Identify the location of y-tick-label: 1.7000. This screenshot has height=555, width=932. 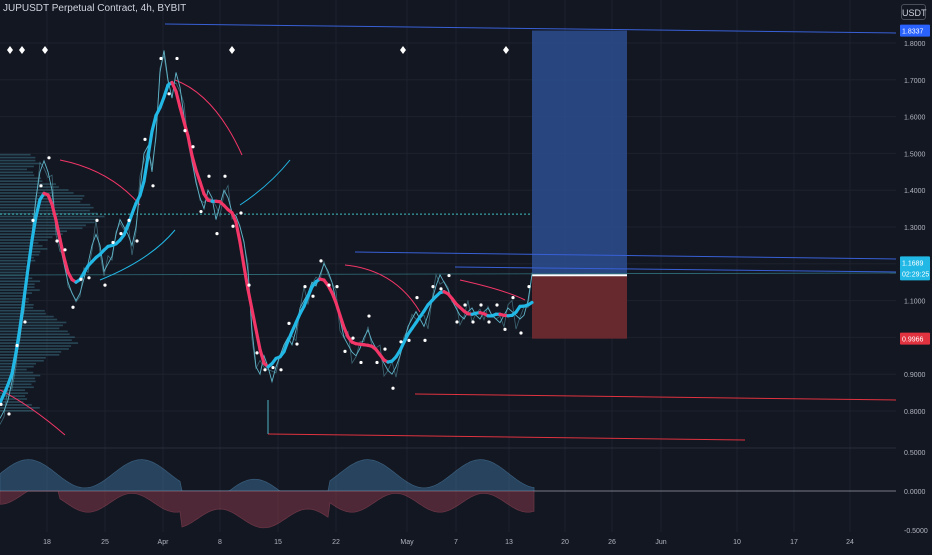
(915, 81).